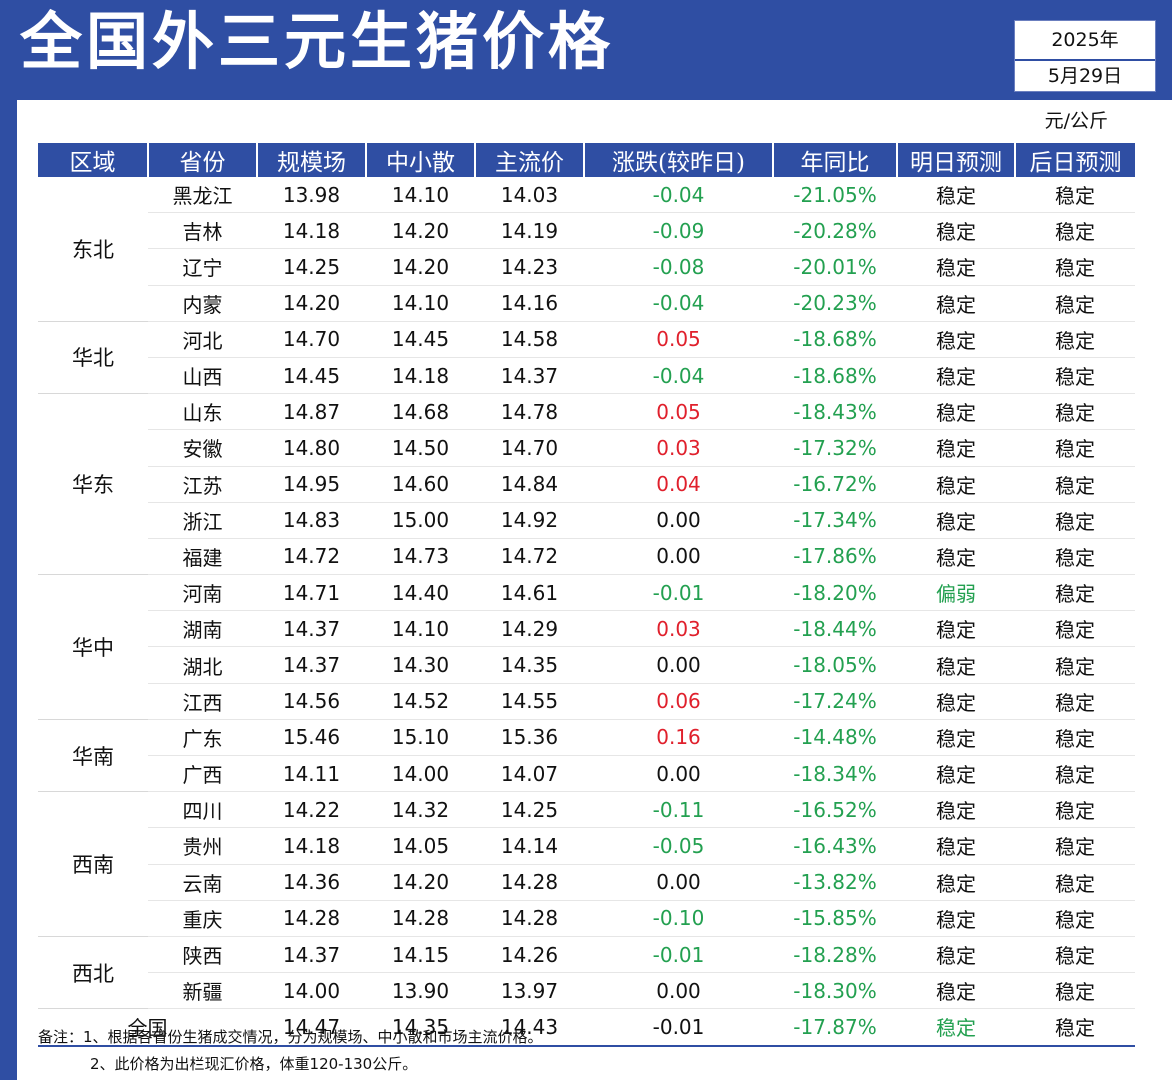 The image size is (1172, 1080). What do you see at coordinates (586, 358) in the screenshot?
I see `table-row: 华北 河北 14.70 14.45 14.58 0.05 -18.68% 稳定 稳定` at bounding box center [586, 358].